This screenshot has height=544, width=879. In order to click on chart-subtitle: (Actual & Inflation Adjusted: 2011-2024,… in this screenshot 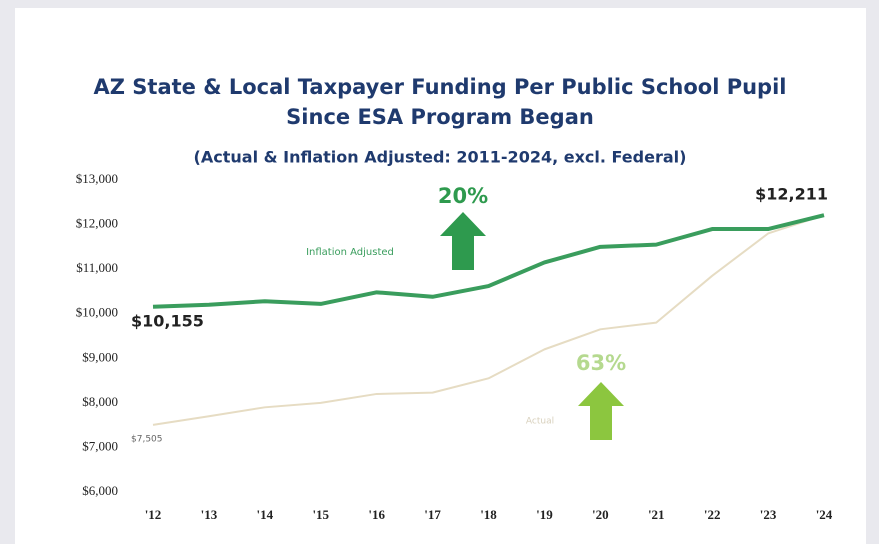, I will do `click(440, 157)`.